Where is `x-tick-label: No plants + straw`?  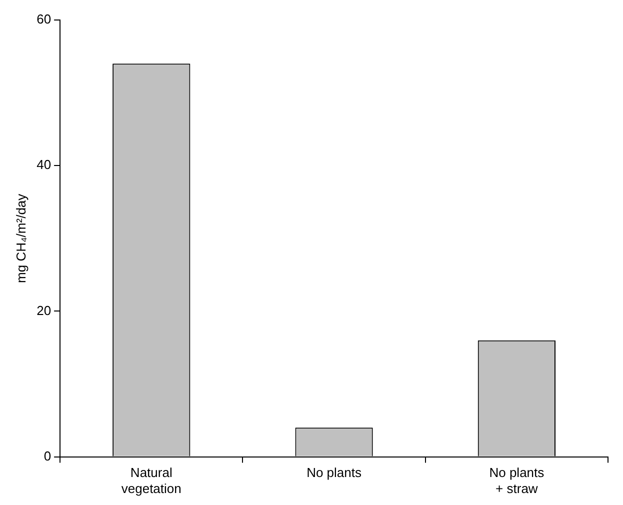
x-tick-label: No plants + straw is located at coordinates (517, 480).